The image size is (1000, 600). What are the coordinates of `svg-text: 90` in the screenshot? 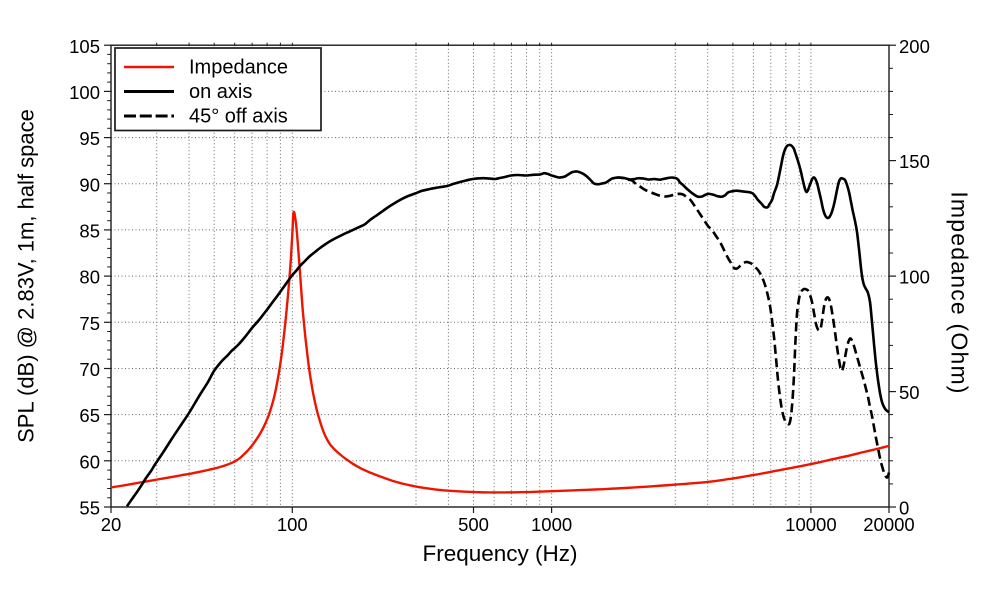 It's located at (89, 184).